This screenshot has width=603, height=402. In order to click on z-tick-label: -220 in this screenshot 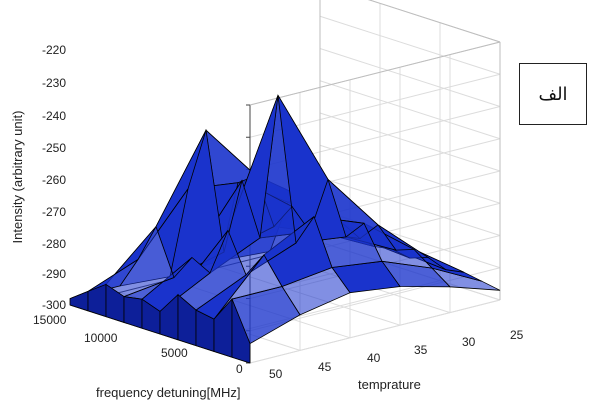, I will do `click(54, 50)`.